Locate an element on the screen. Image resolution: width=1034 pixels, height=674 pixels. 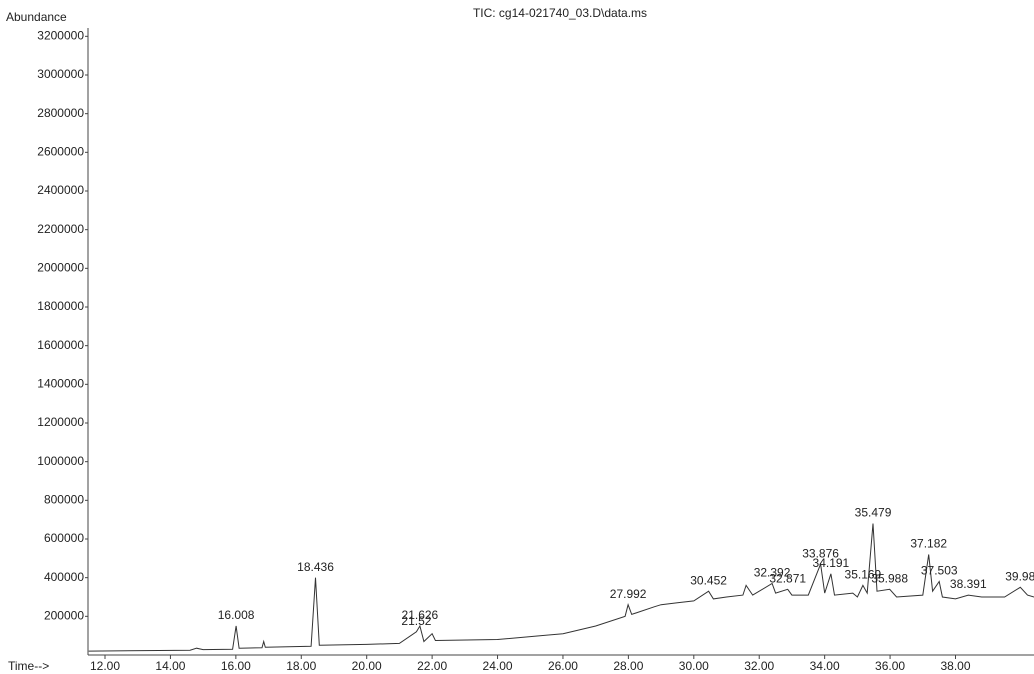
peak-label: 32.392 is located at coordinates (772, 573).